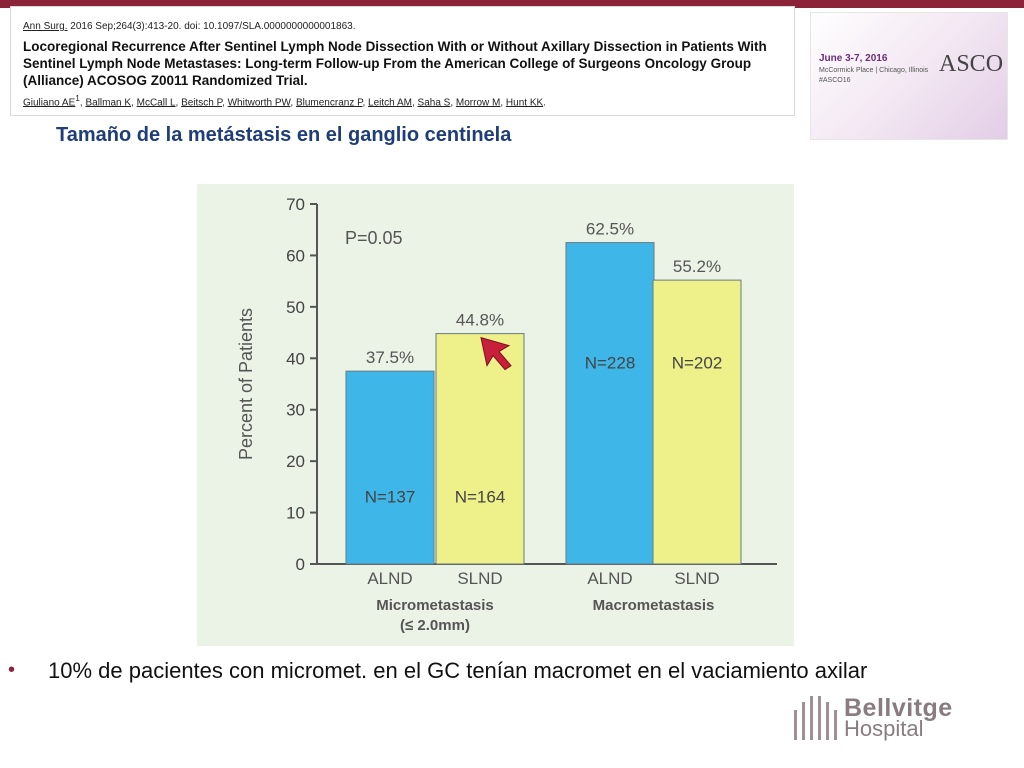 This screenshot has height=768, width=1024. Describe the element at coordinates (434, 103) in the screenshot. I see `author-link: Saha S` at that location.